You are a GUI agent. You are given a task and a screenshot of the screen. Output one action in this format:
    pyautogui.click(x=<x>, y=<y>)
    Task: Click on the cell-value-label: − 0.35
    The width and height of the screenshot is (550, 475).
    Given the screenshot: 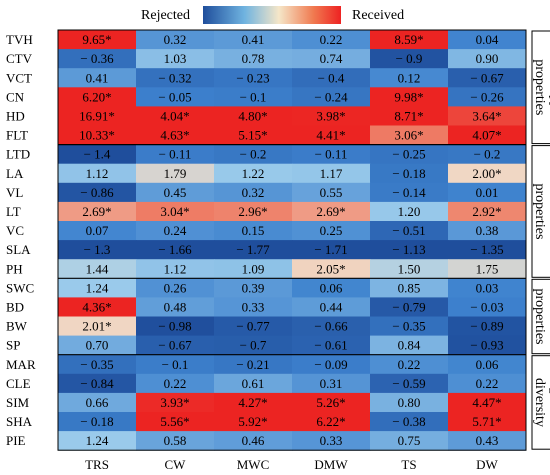 What is the action you would take?
    pyautogui.click(x=408, y=326)
    